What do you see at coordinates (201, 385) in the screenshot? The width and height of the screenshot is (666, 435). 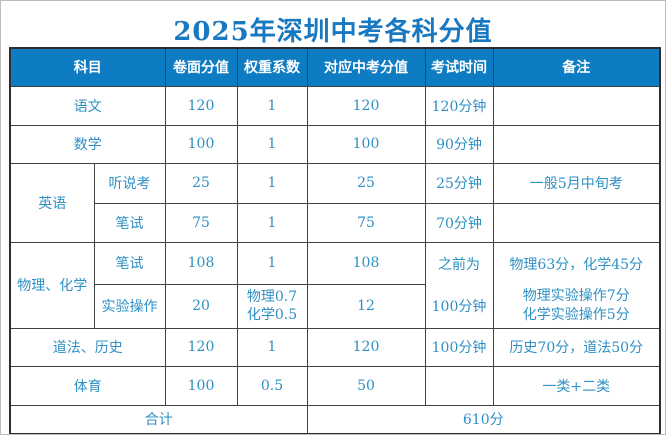 I see `cell-pe-paper: 100` at bounding box center [201, 385].